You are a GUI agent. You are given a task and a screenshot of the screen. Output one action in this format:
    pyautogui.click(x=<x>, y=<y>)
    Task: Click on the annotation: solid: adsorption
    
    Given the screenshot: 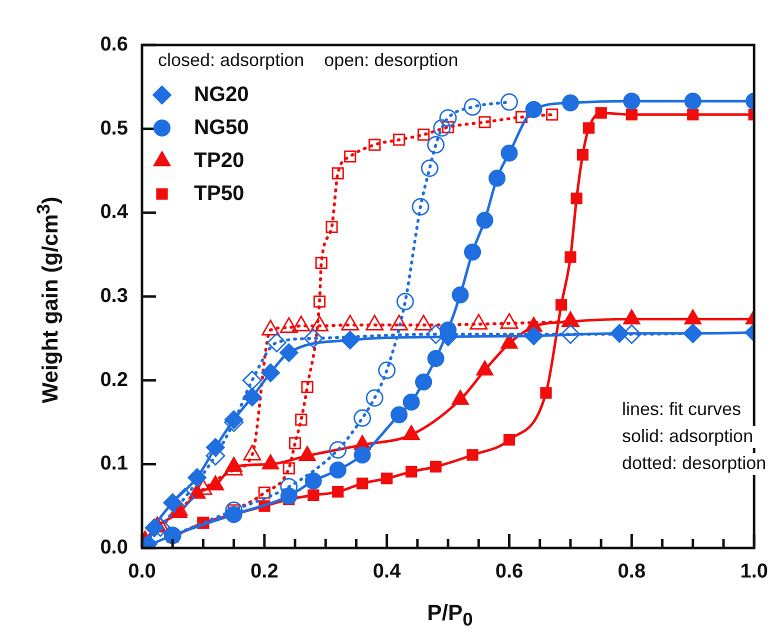 What is the action you would take?
    pyautogui.click(x=688, y=436)
    